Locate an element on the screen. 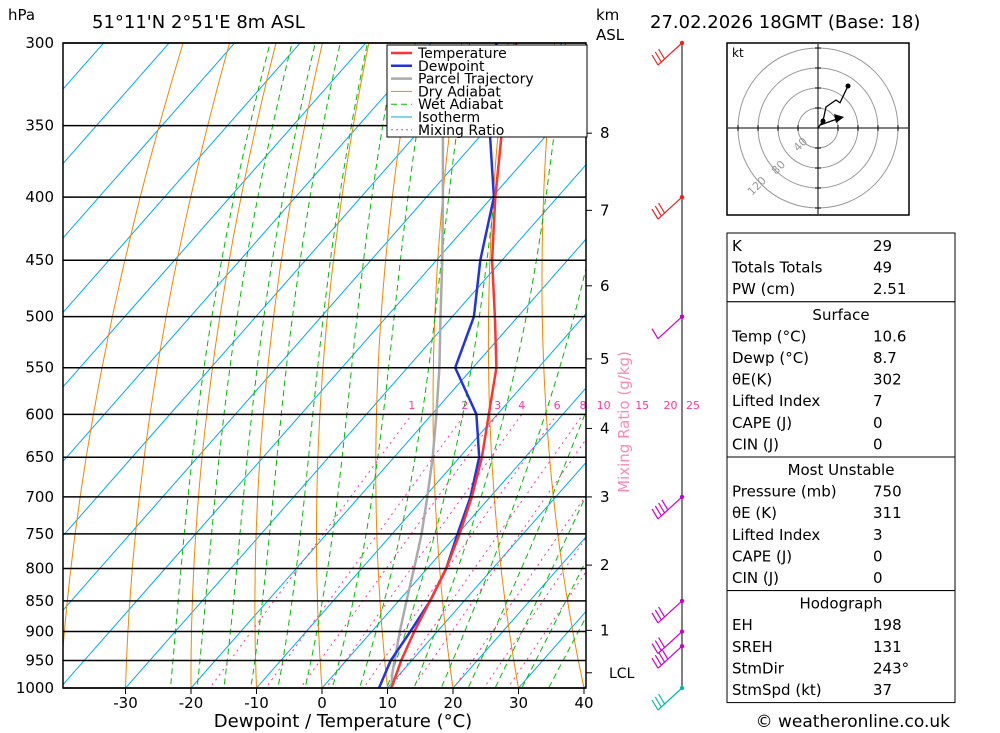 This screenshot has width=1000, height=733. pressure-tick-label: 700 is located at coordinates (39, 497).